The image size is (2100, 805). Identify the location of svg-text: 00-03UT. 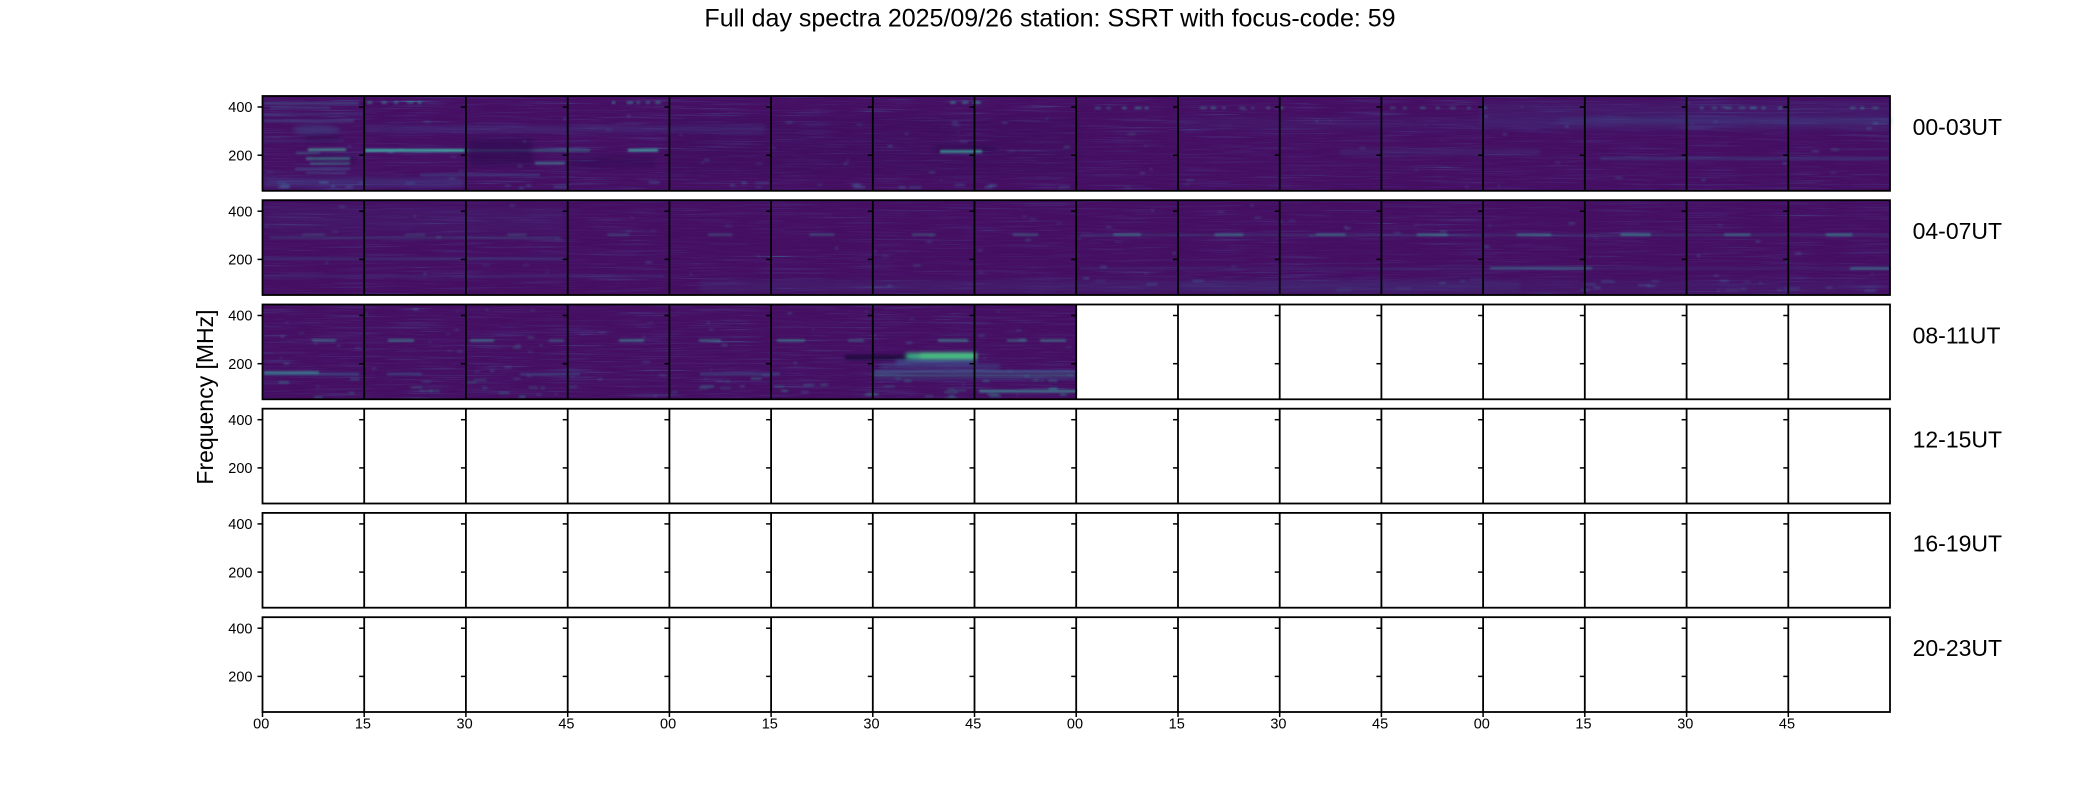
(1957, 127).